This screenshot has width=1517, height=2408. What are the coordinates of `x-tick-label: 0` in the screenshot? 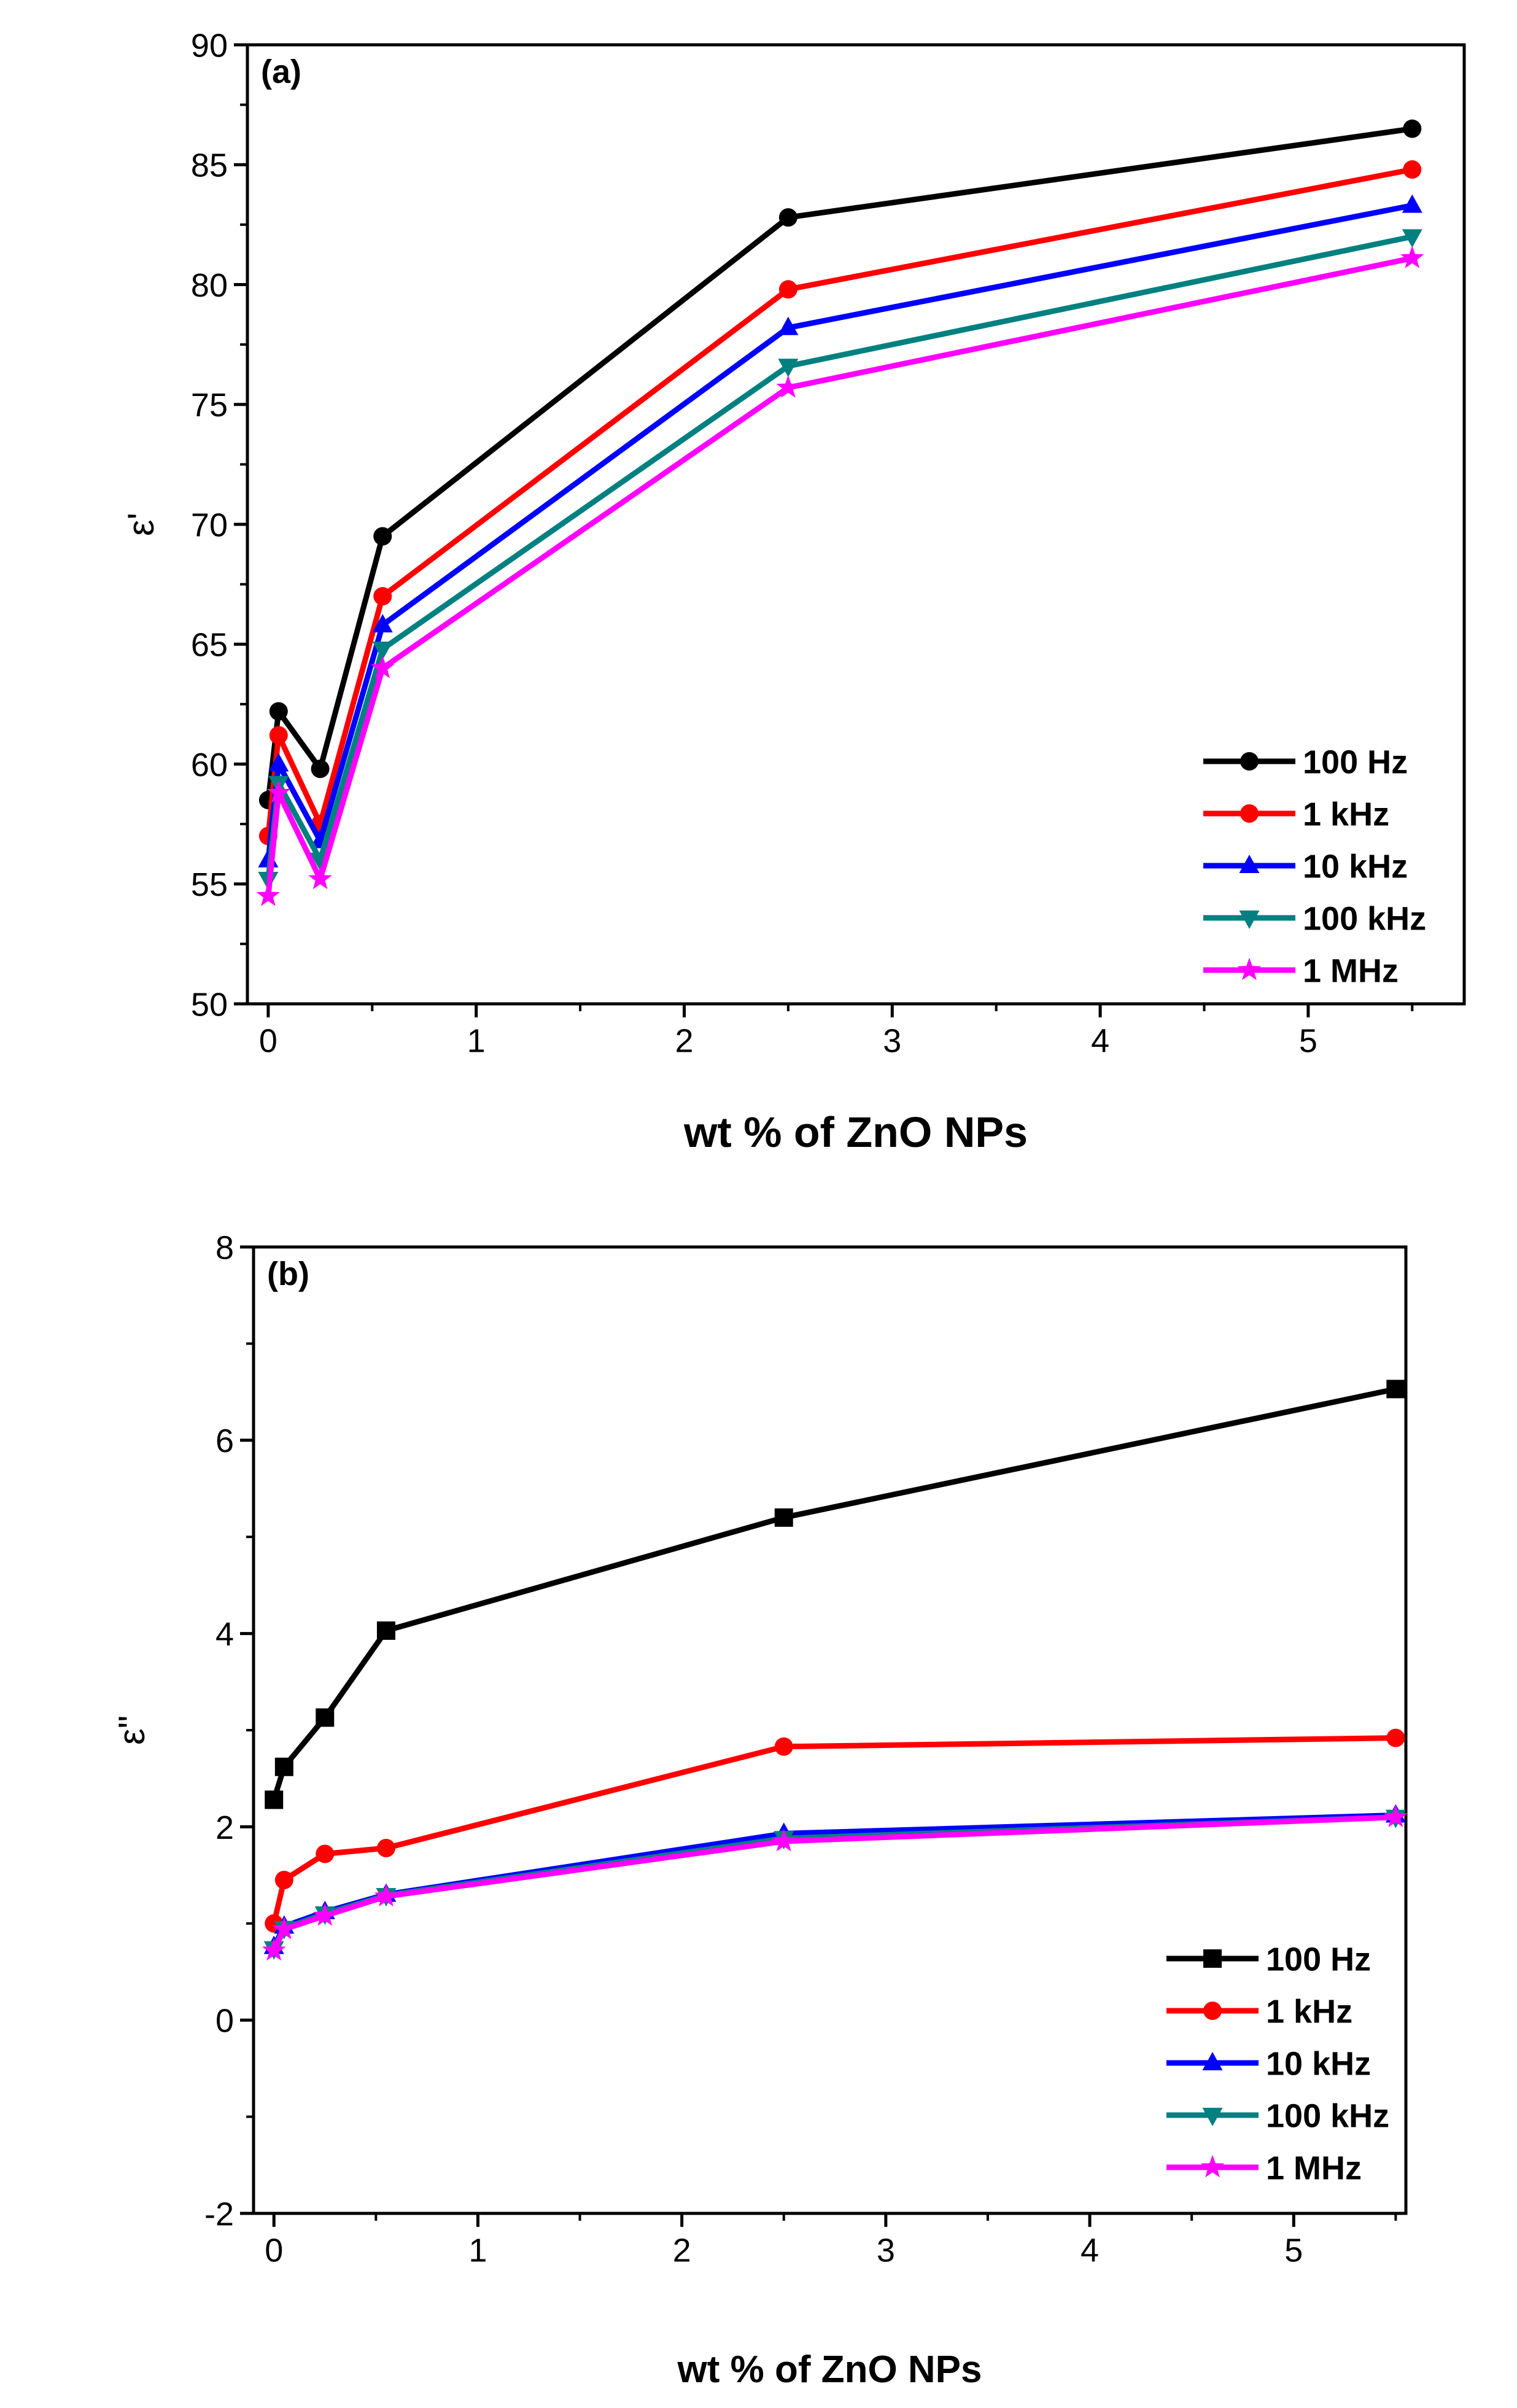 It's located at (268, 1042).